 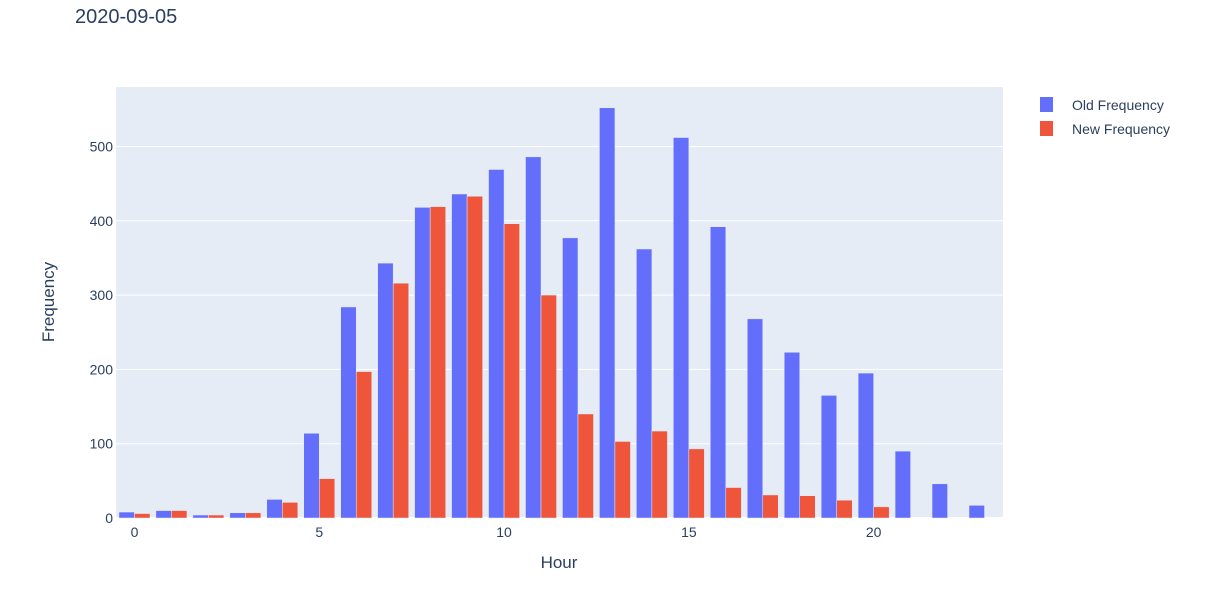 I want to click on legend-swatch-old-frequency, so click(x=1046, y=104).